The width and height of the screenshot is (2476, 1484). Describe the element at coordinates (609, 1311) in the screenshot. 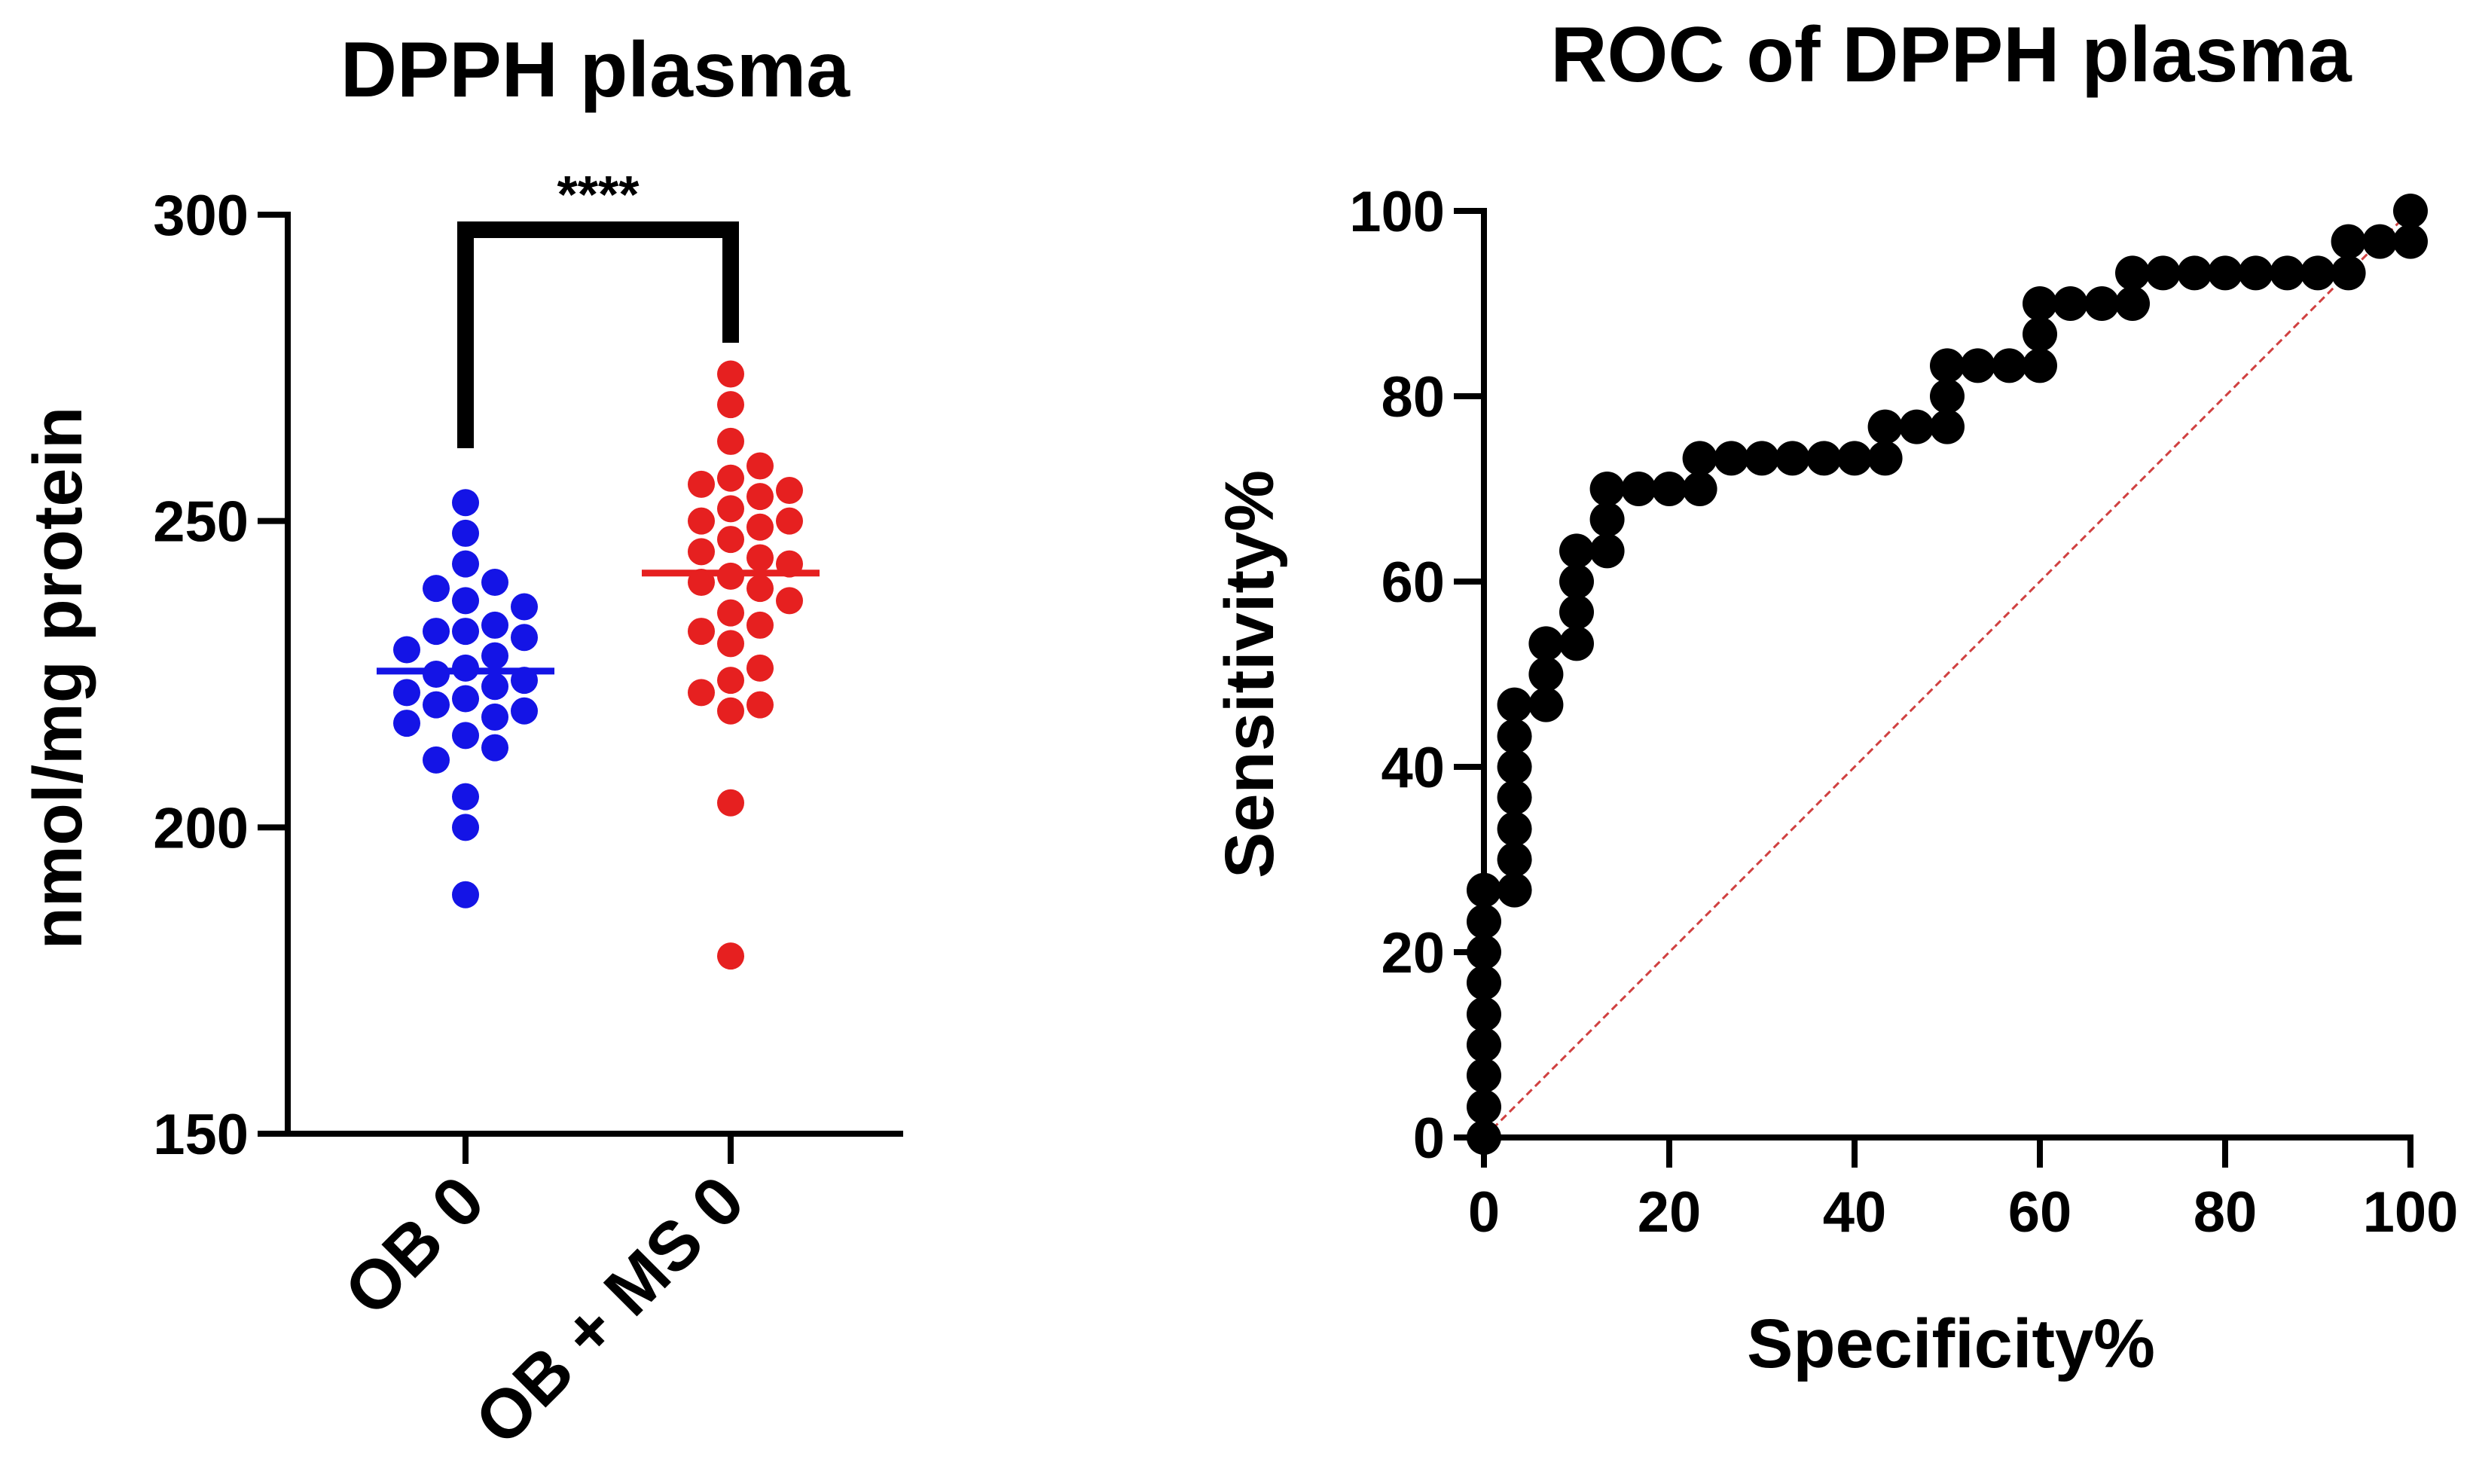

I see `category-label-ob-ms0: OB + MS 0` at that location.